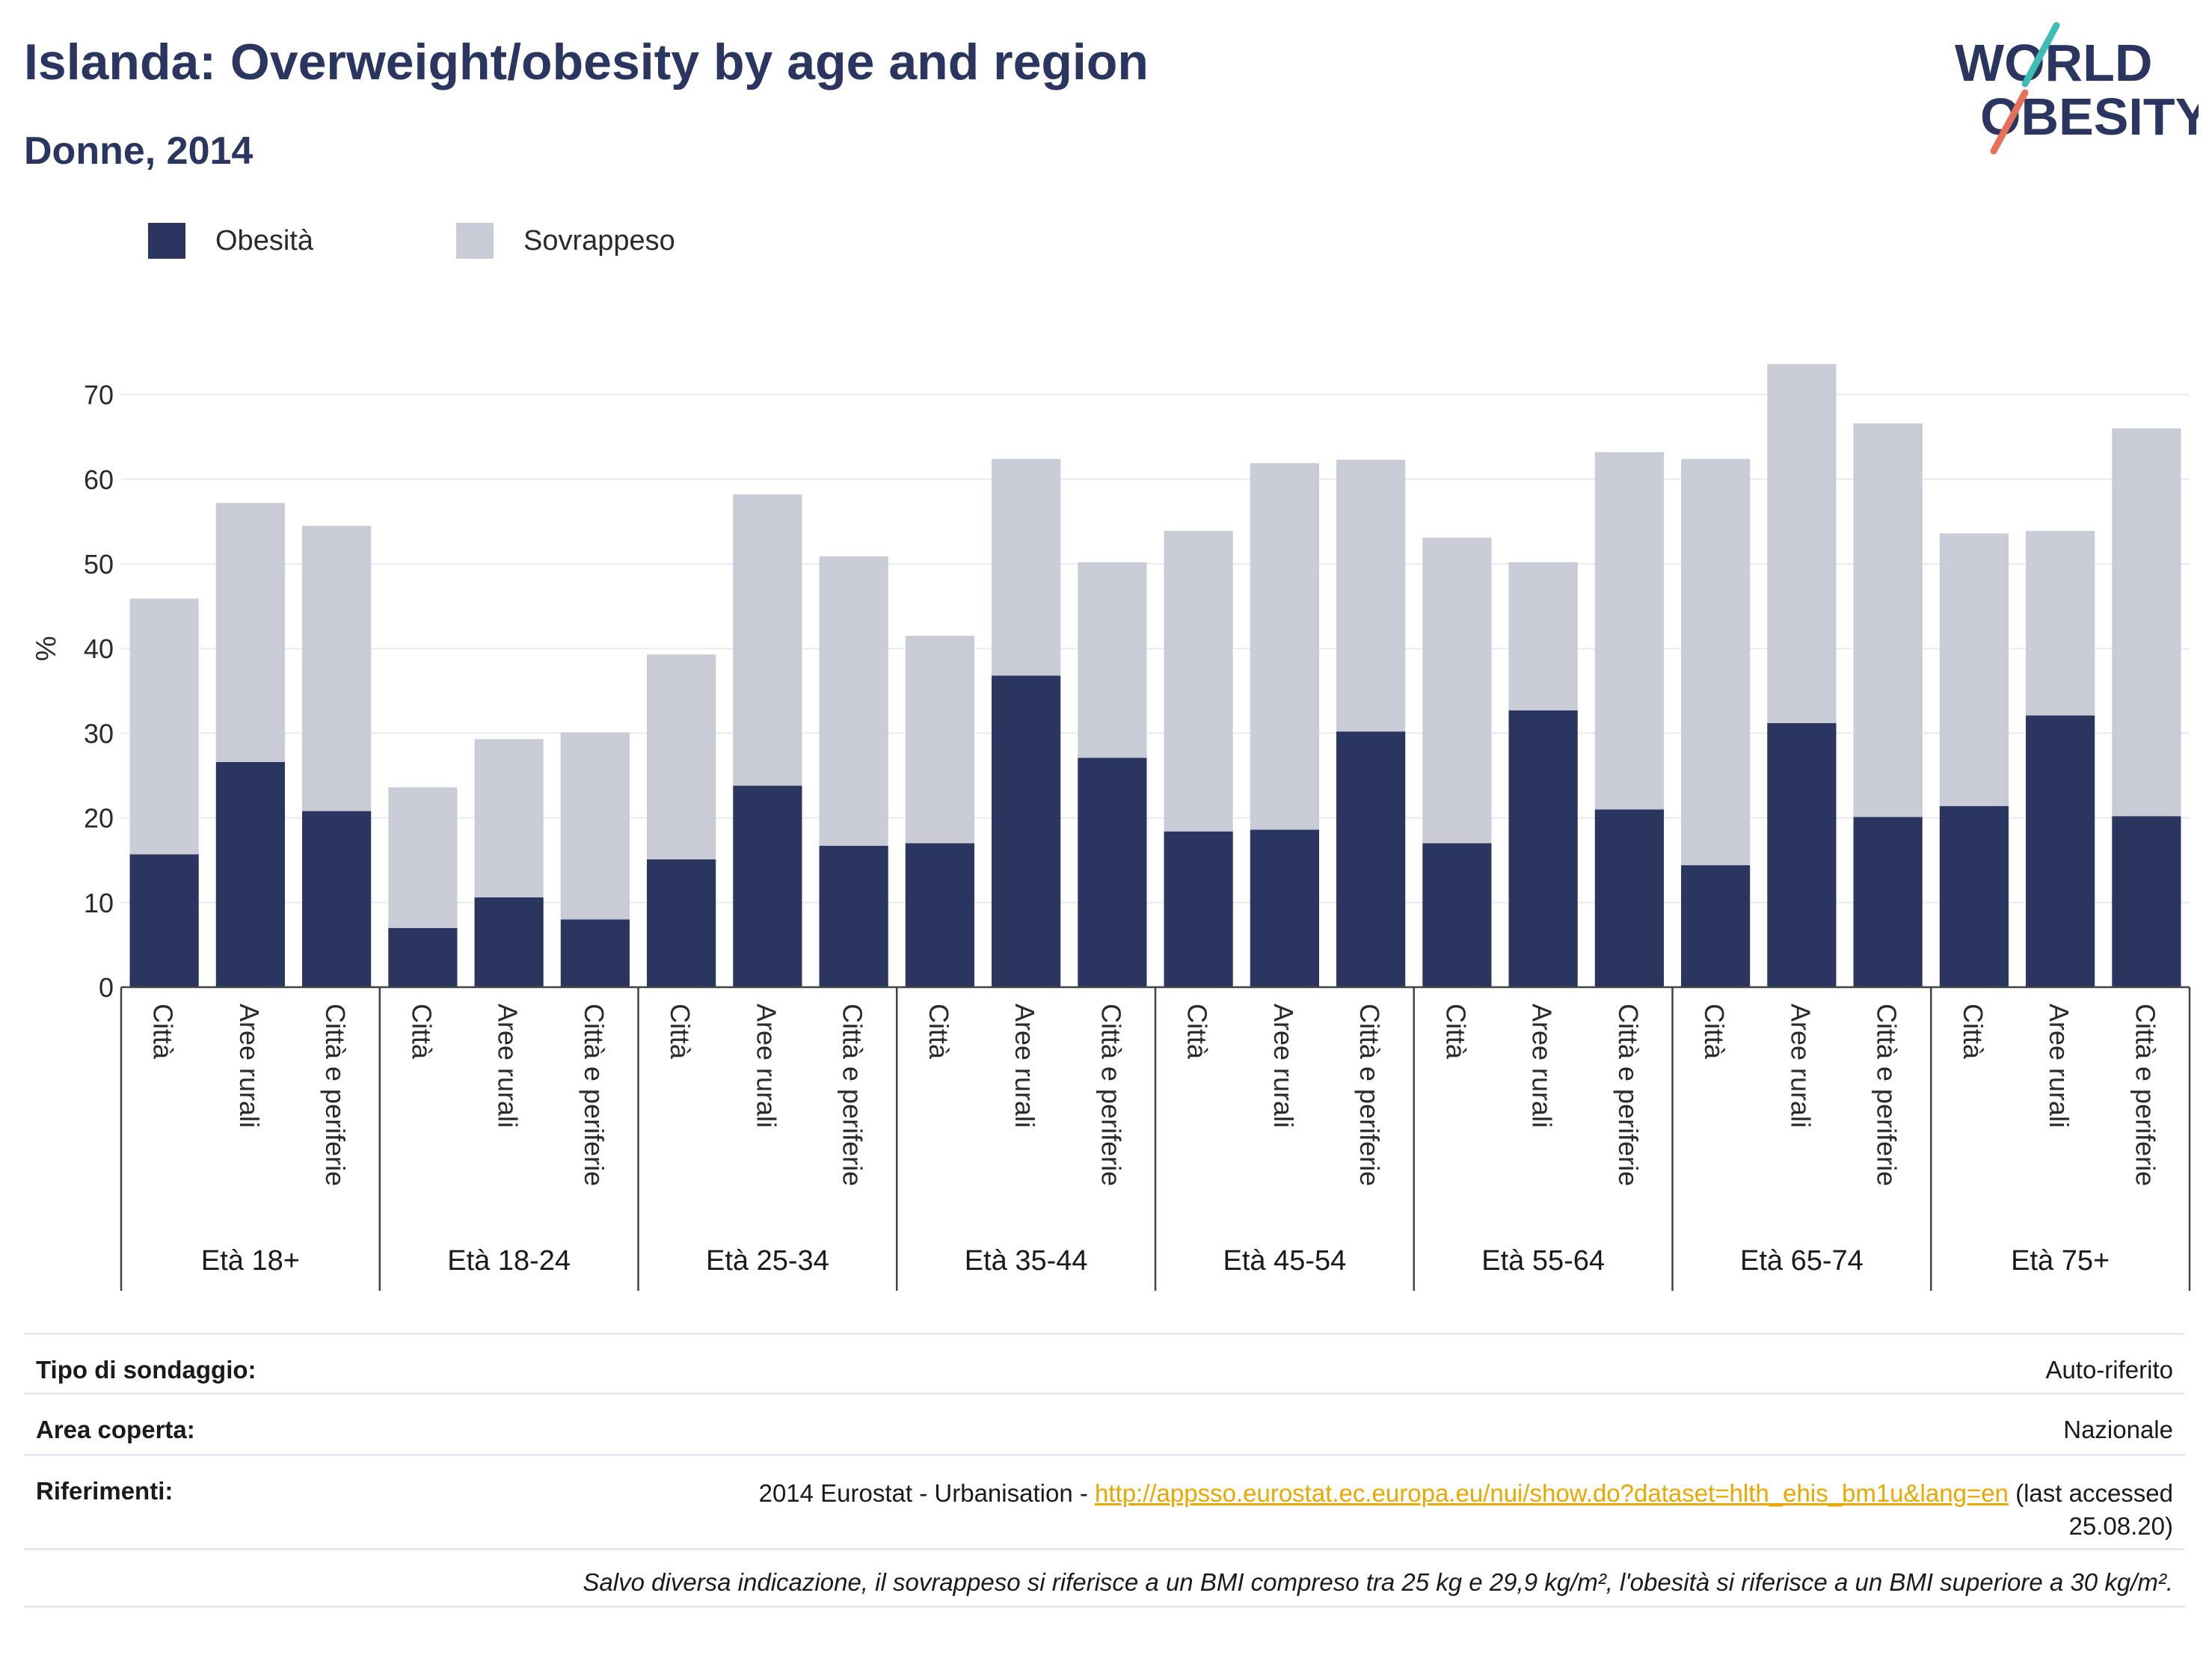  What do you see at coordinates (1284, 1261) in the screenshot?
I see `group-label-5: Età 45-54` at bounding box center [1284, 1261].